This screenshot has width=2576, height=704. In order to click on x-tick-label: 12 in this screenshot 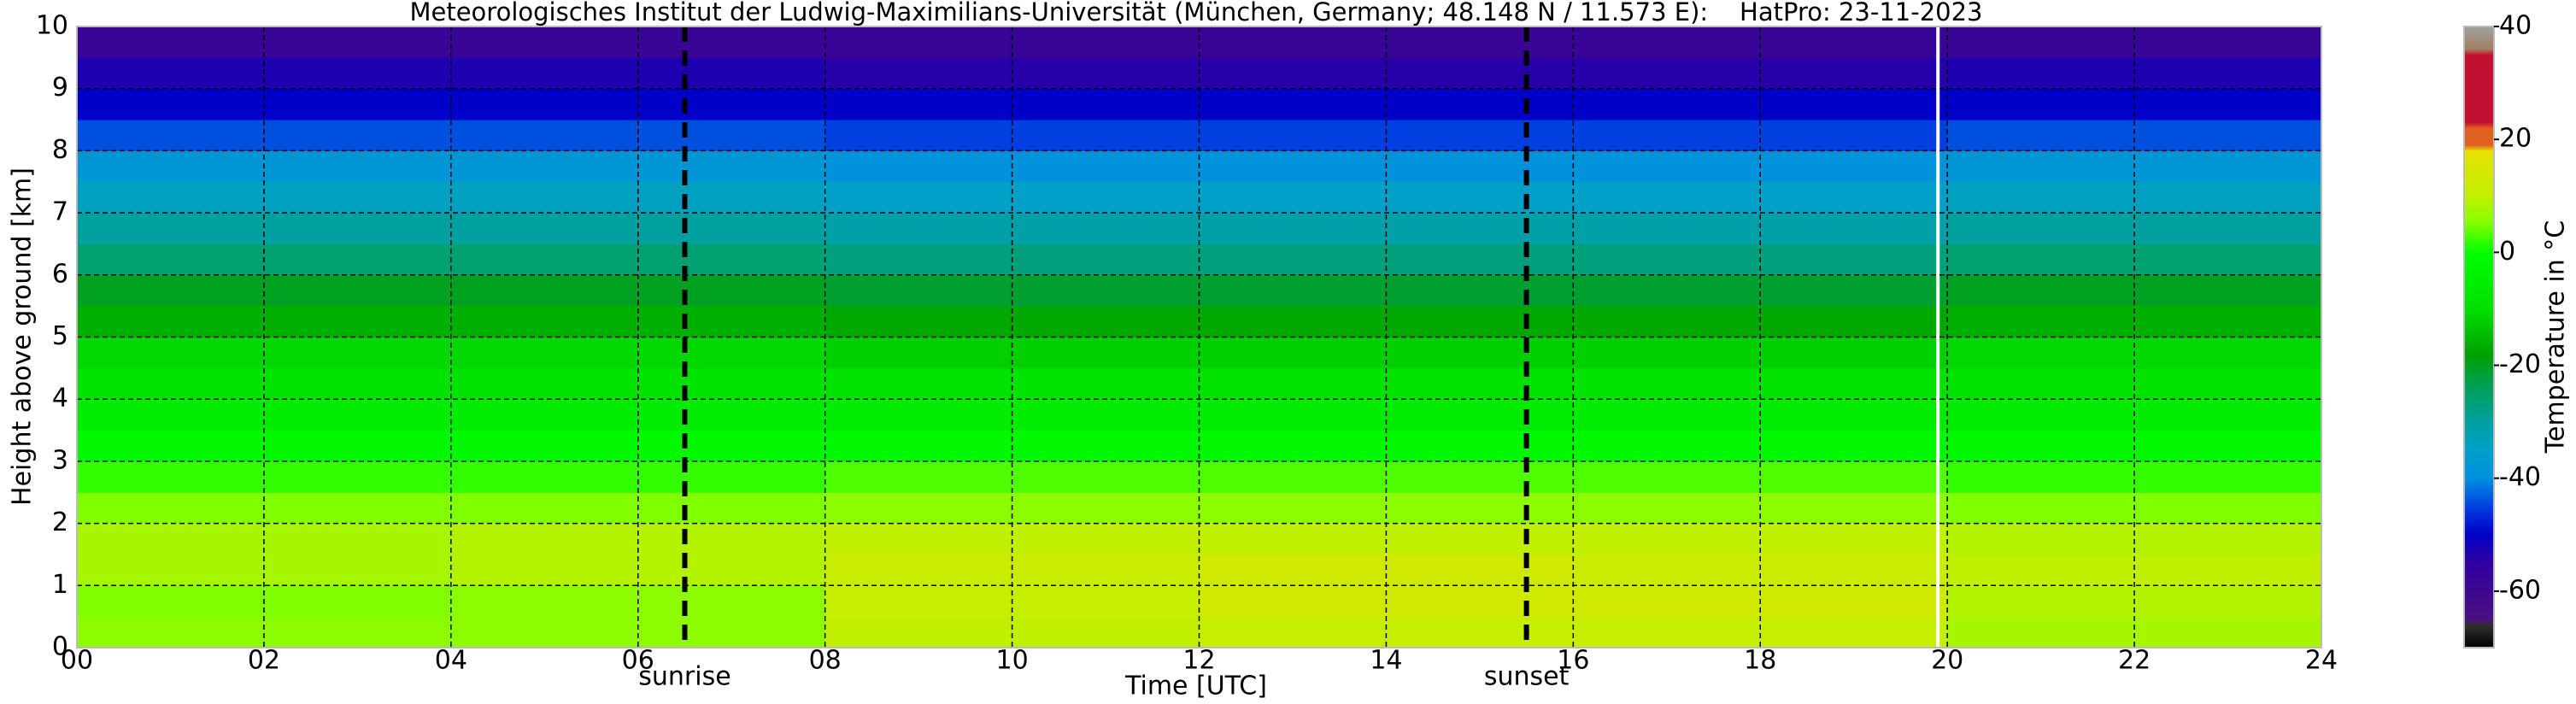, I will do `click(1198, 661)`.